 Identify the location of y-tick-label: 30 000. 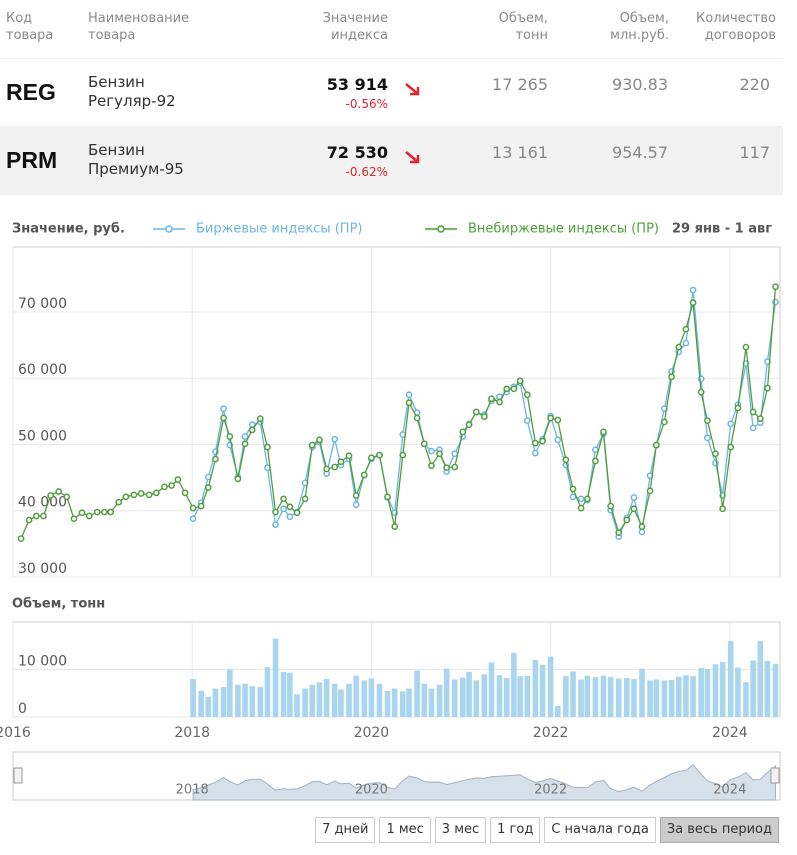
(42, 569).